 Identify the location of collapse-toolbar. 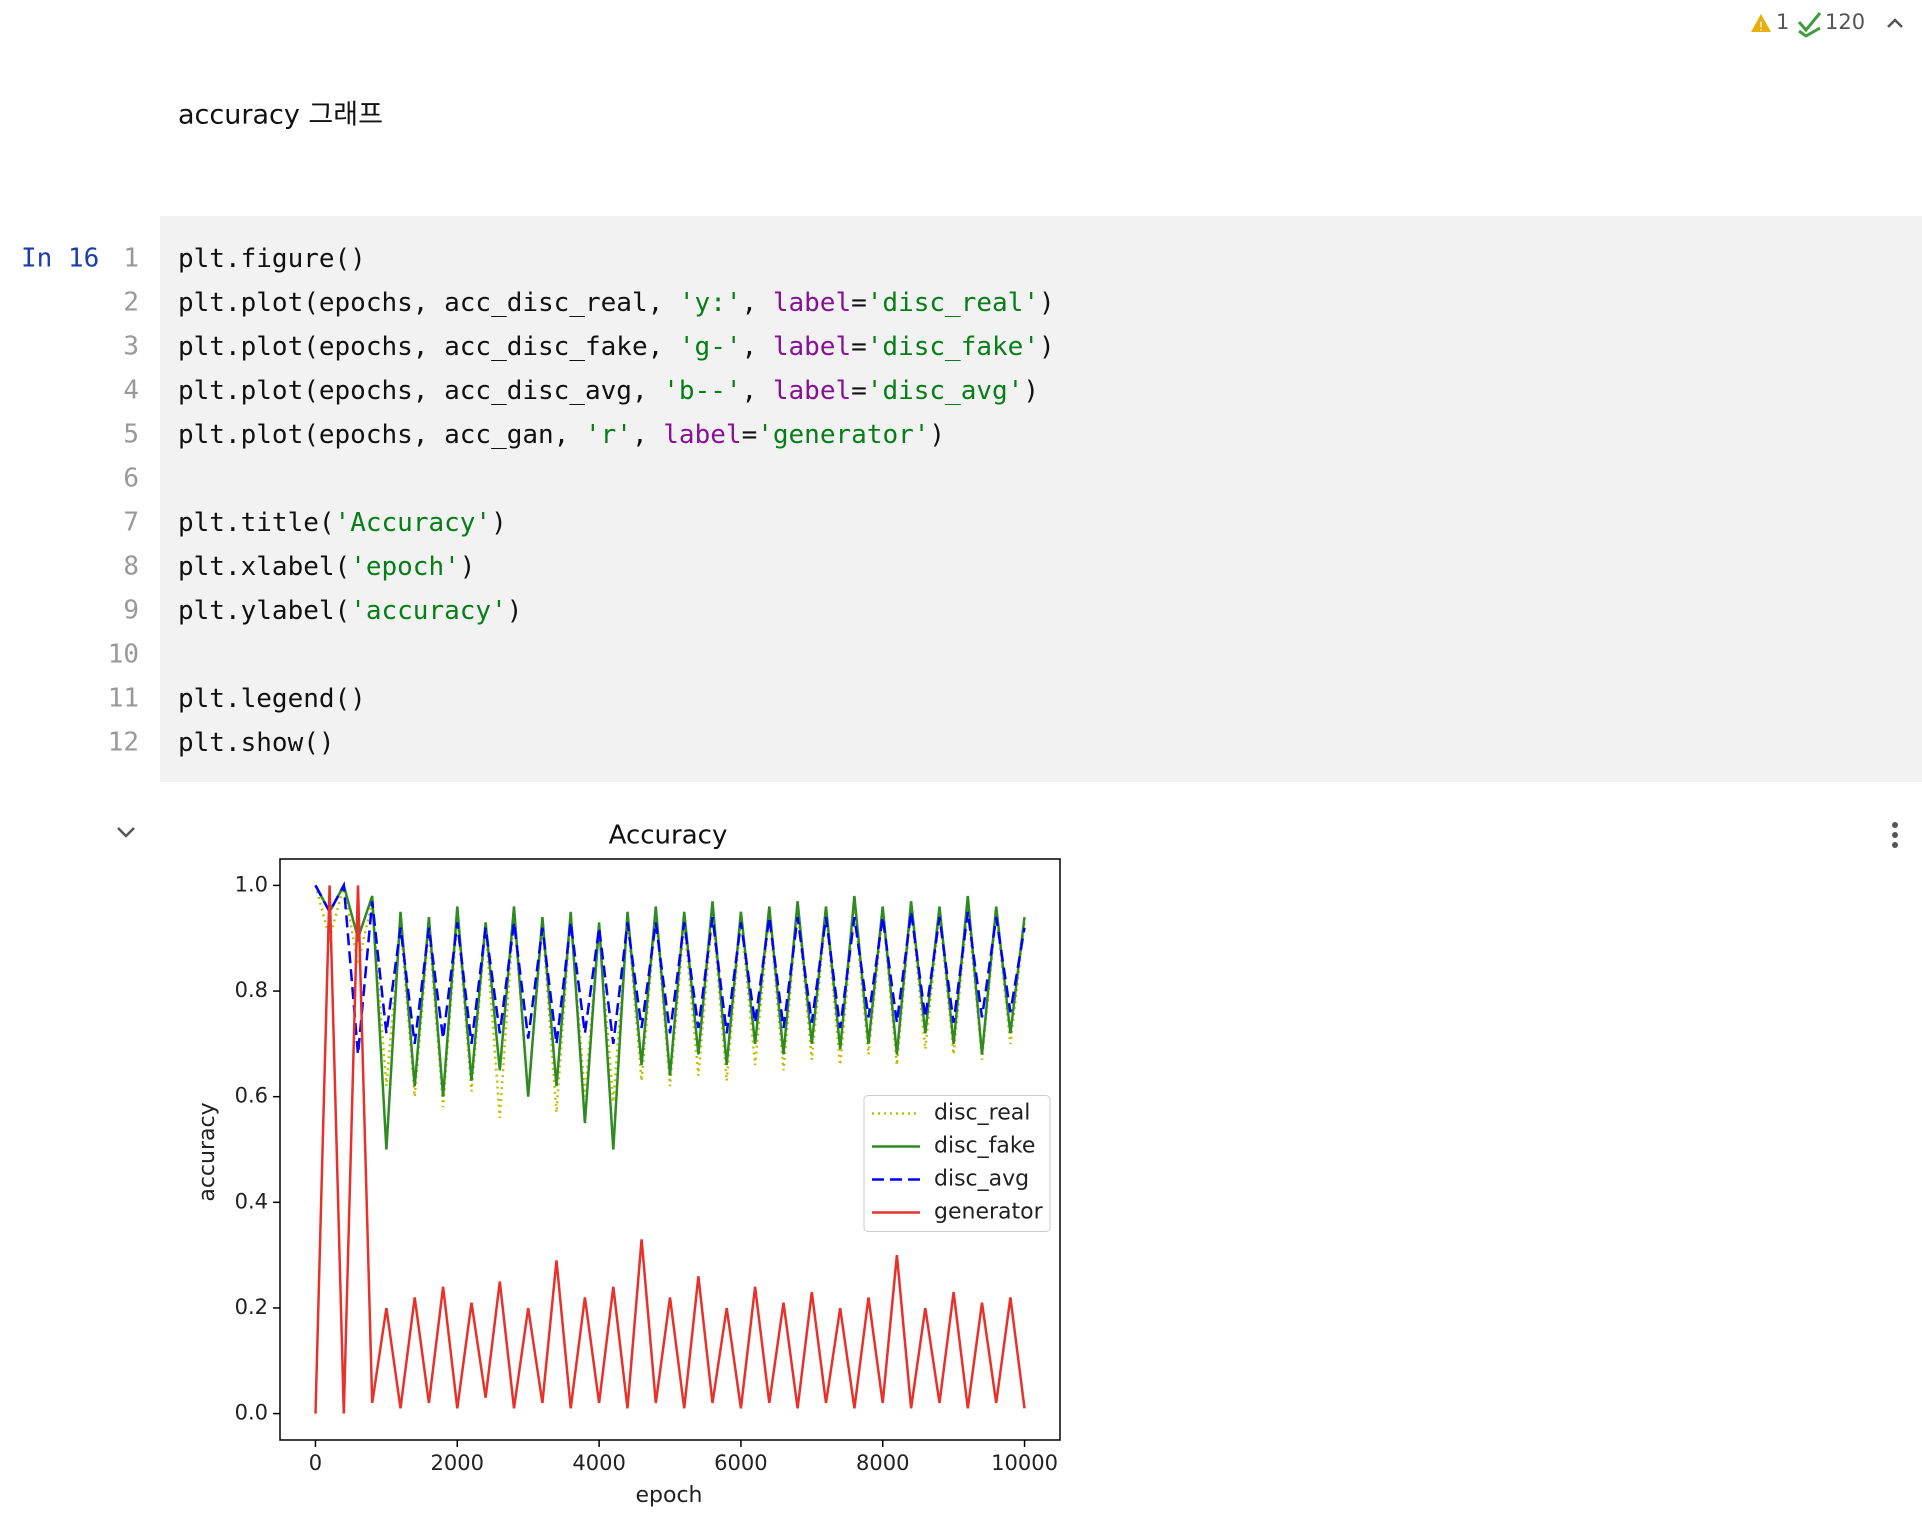
(1895, 23).